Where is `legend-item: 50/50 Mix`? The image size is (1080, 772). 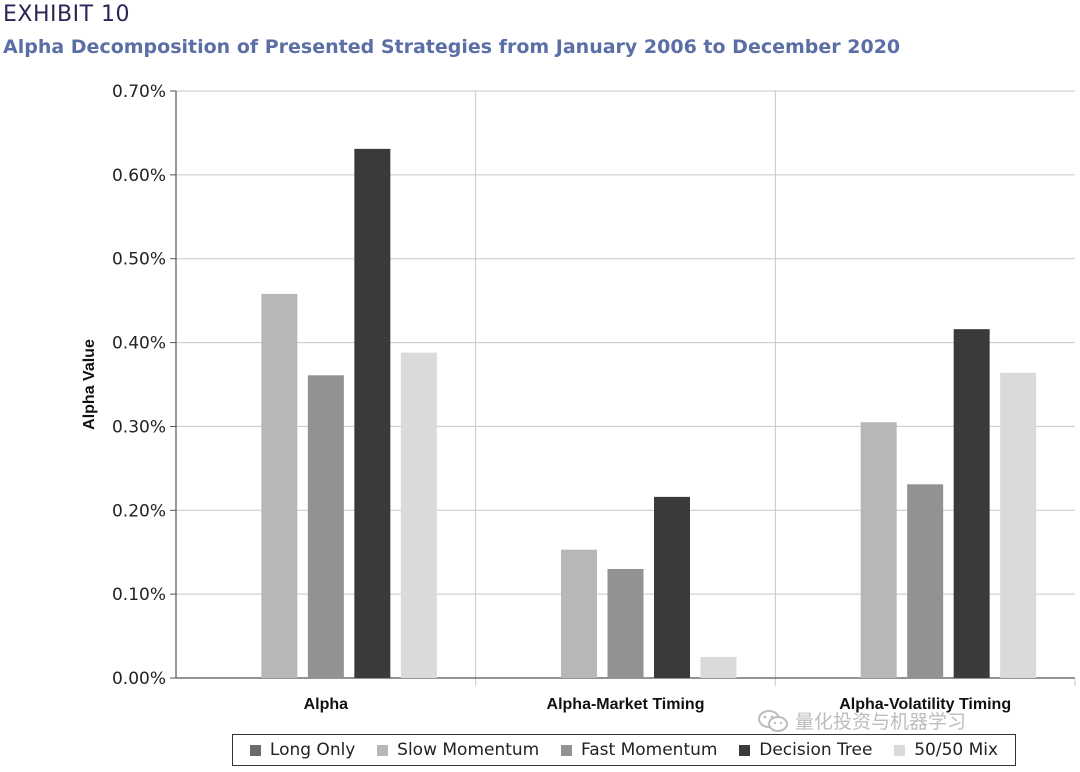
legend-item: 50/50 Mix is located at coordinates (946, 750).